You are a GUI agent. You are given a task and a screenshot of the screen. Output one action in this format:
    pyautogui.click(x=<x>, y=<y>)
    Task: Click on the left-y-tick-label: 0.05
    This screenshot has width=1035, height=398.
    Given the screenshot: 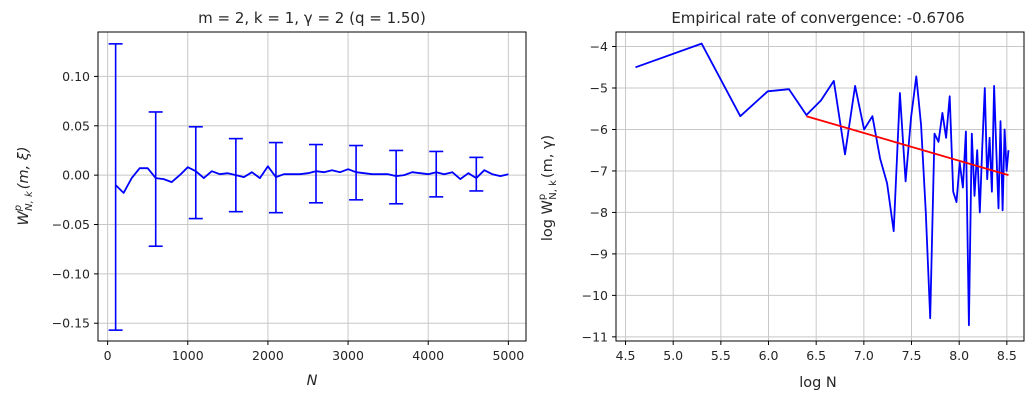 What is the action you would take?
    pyautogui.click(x=76, y=125)
    